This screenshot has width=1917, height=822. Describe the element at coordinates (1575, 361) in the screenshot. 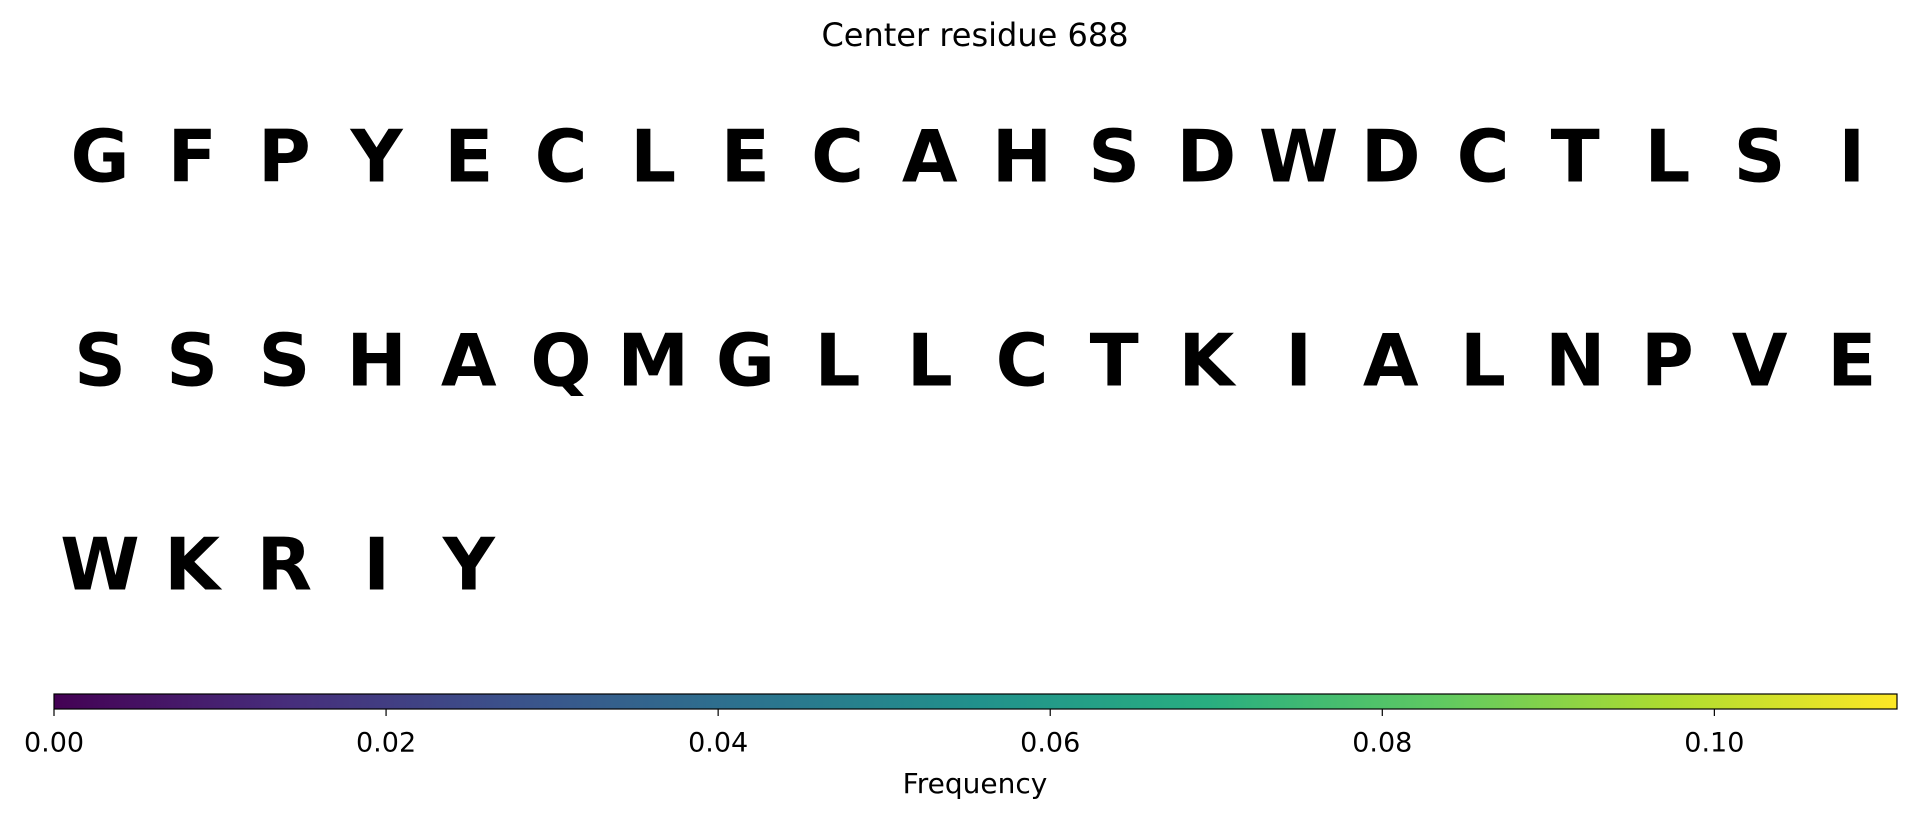

I see `residue-letter: N` at that location.